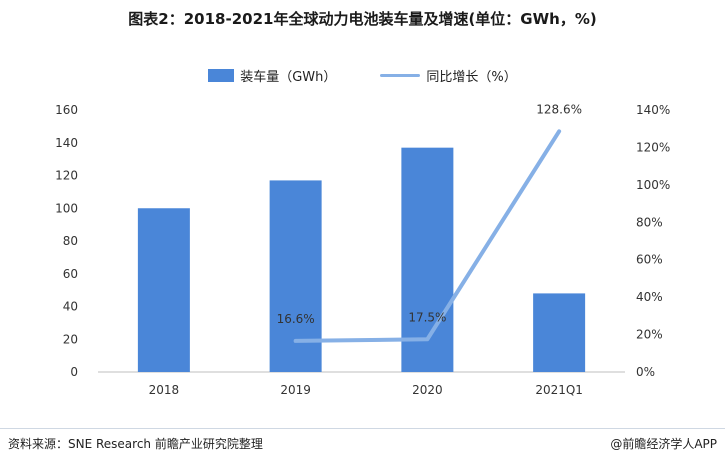 Image resolution: width=725 pixels, height=464 pixels. Describe the element at coordinates (427, 390) in the screenshot. I see `x-tick-label: 2020` at that location.